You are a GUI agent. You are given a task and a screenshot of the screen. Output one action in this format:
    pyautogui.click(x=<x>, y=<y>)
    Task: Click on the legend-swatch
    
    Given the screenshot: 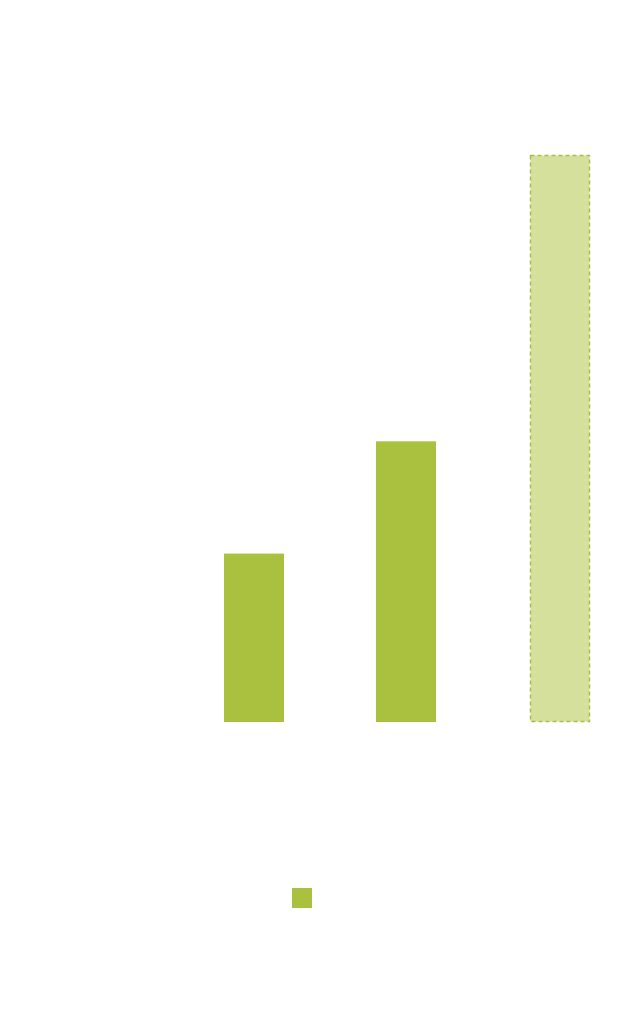 What is the action you would take?
    pyautogui.click(x=302, y=898)
    